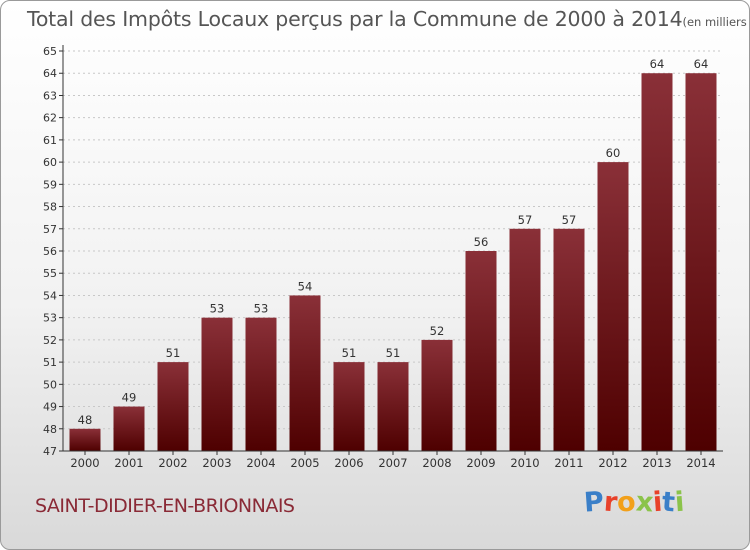 This screenshot has height=550, width=750. I want to click on x-tick-label: 2003, so click(216, 463).